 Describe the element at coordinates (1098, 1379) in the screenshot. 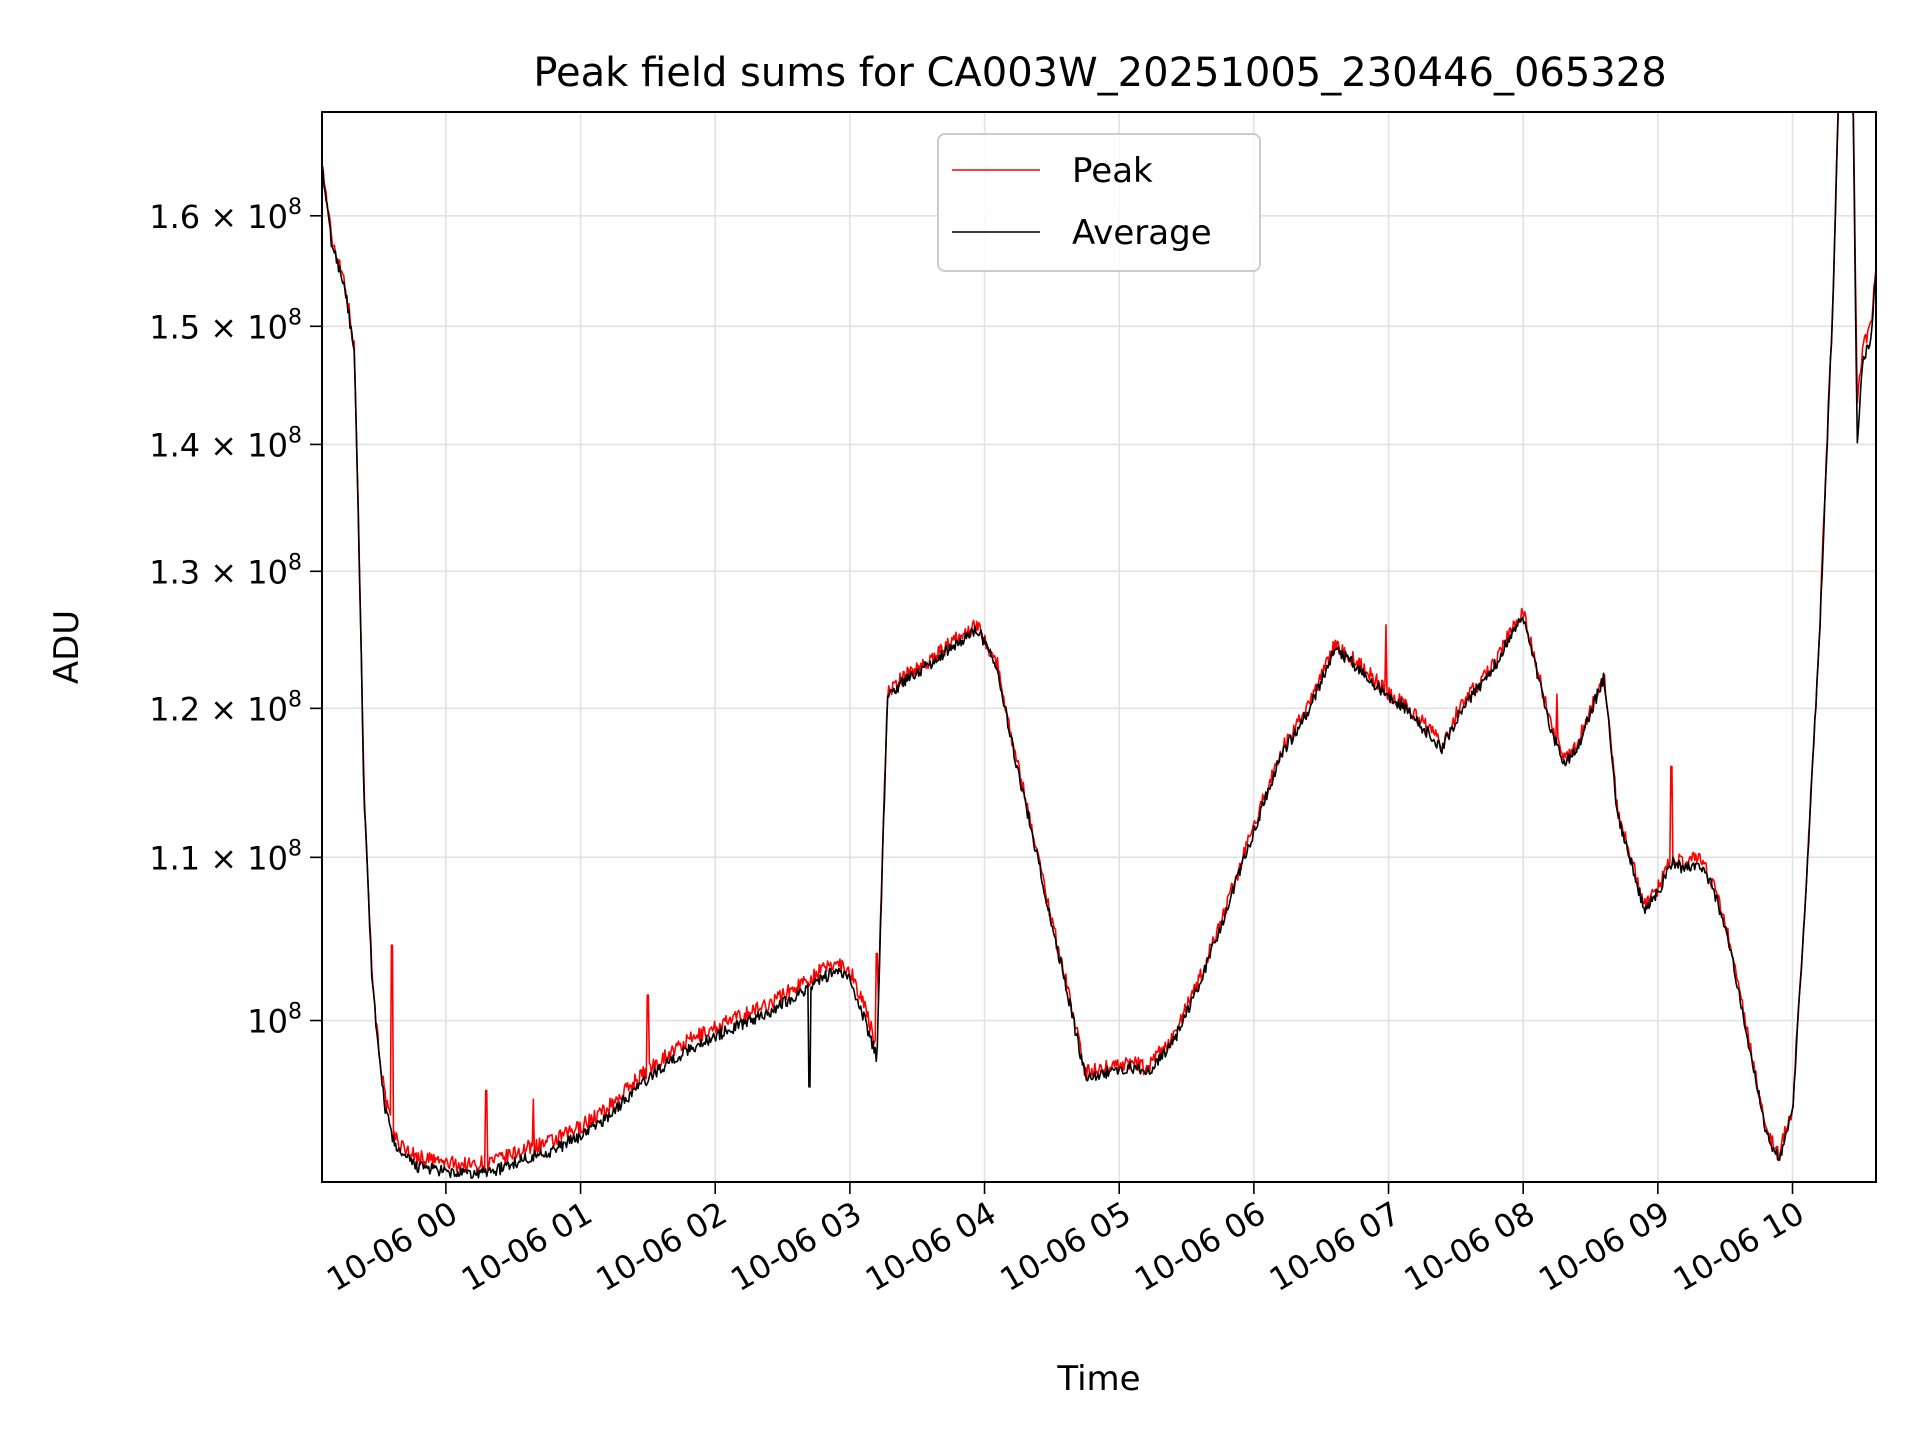

I see `x-axis-label: Time` at that location.